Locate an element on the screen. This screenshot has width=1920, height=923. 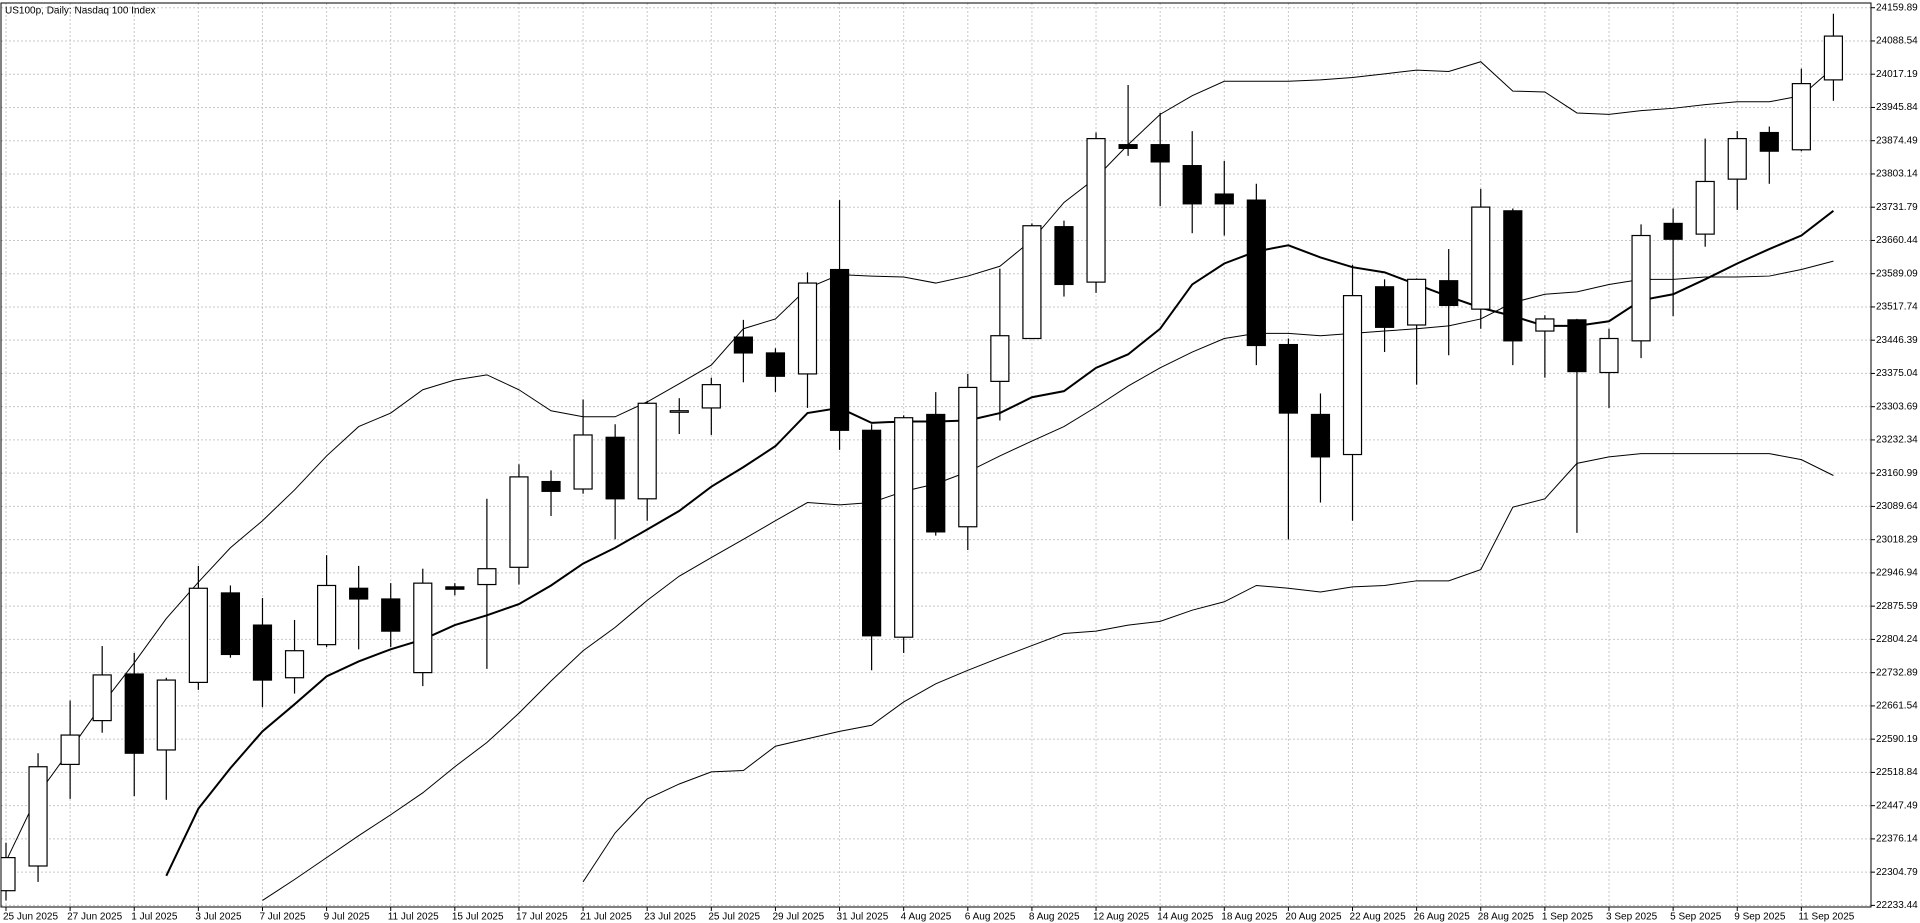
y-tick-label: 23803.14 is located at coordinates (1897, 174).